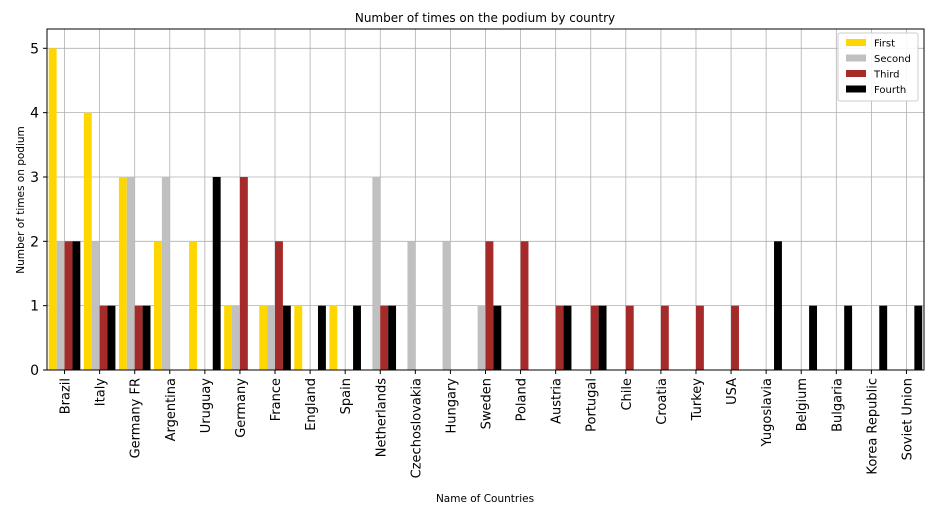 The width and height of the screenshot is (938, 524). What do you see at coordinates (381, 417) in the screenshot?
I see `x-tick-label: Netherlands` at bounding box center [381, 417].